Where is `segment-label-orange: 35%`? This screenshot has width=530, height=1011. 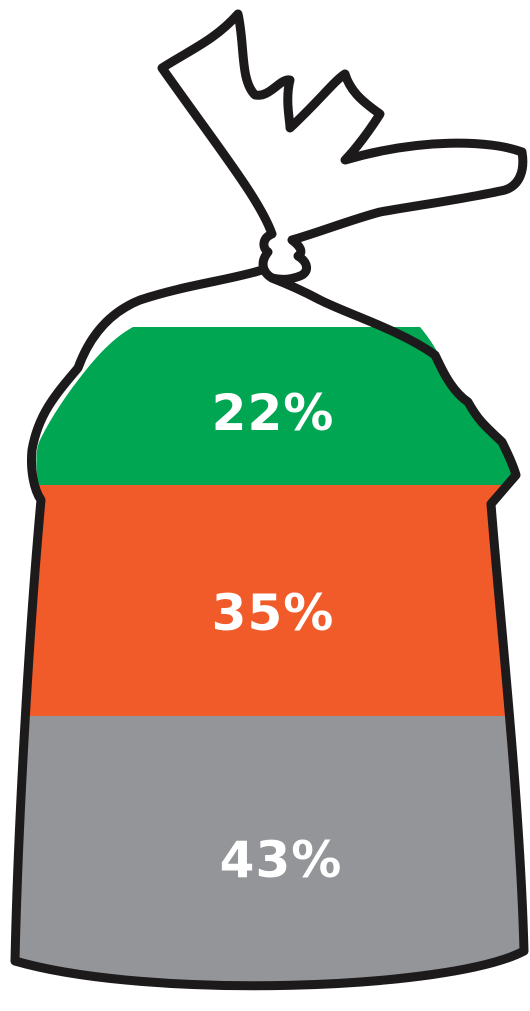
segment-label-orange: 35% is located at coordinates (273, 613).